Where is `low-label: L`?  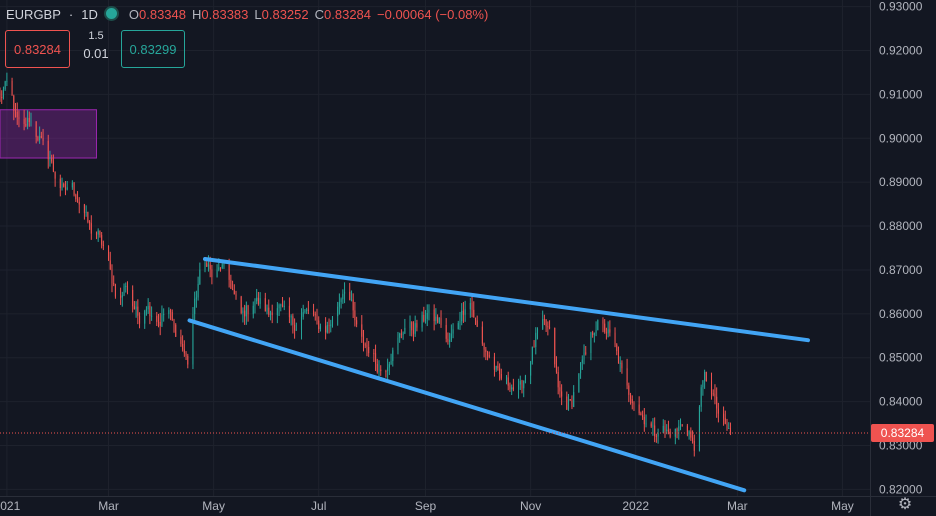 low-label: L is located at coordinates (258, 14).